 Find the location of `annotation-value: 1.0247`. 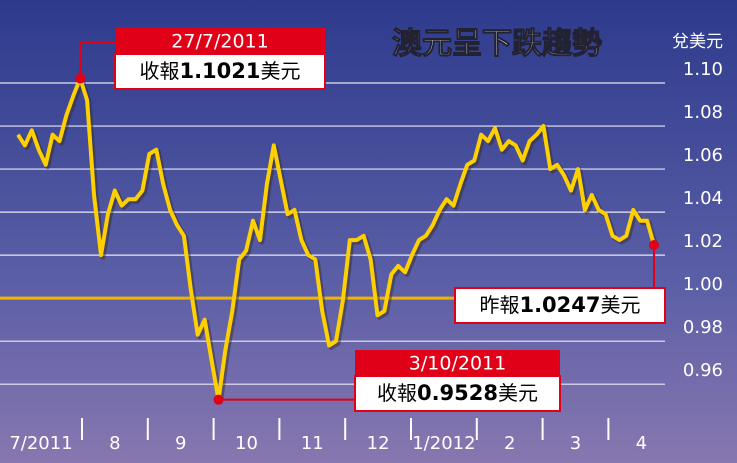

annotation-value: 1.0247 is located at coordinates (559, 305).